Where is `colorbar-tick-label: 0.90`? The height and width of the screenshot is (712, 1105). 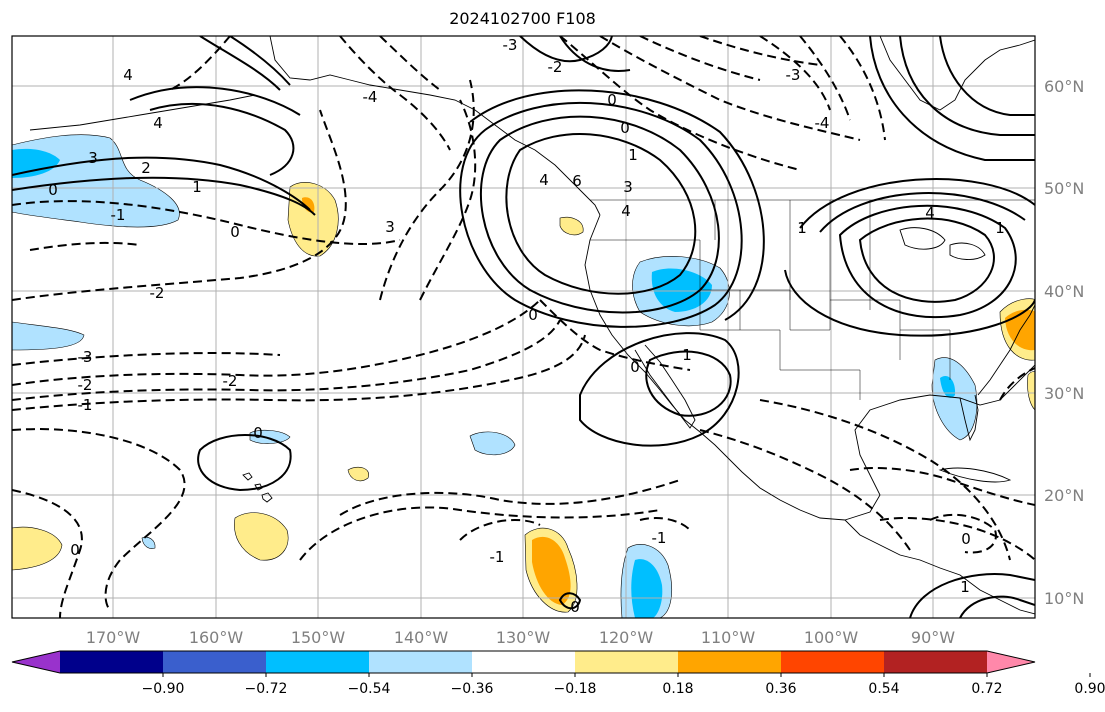 colorbar-tick-label: 0.90 is located at coordinates (1089, 689).